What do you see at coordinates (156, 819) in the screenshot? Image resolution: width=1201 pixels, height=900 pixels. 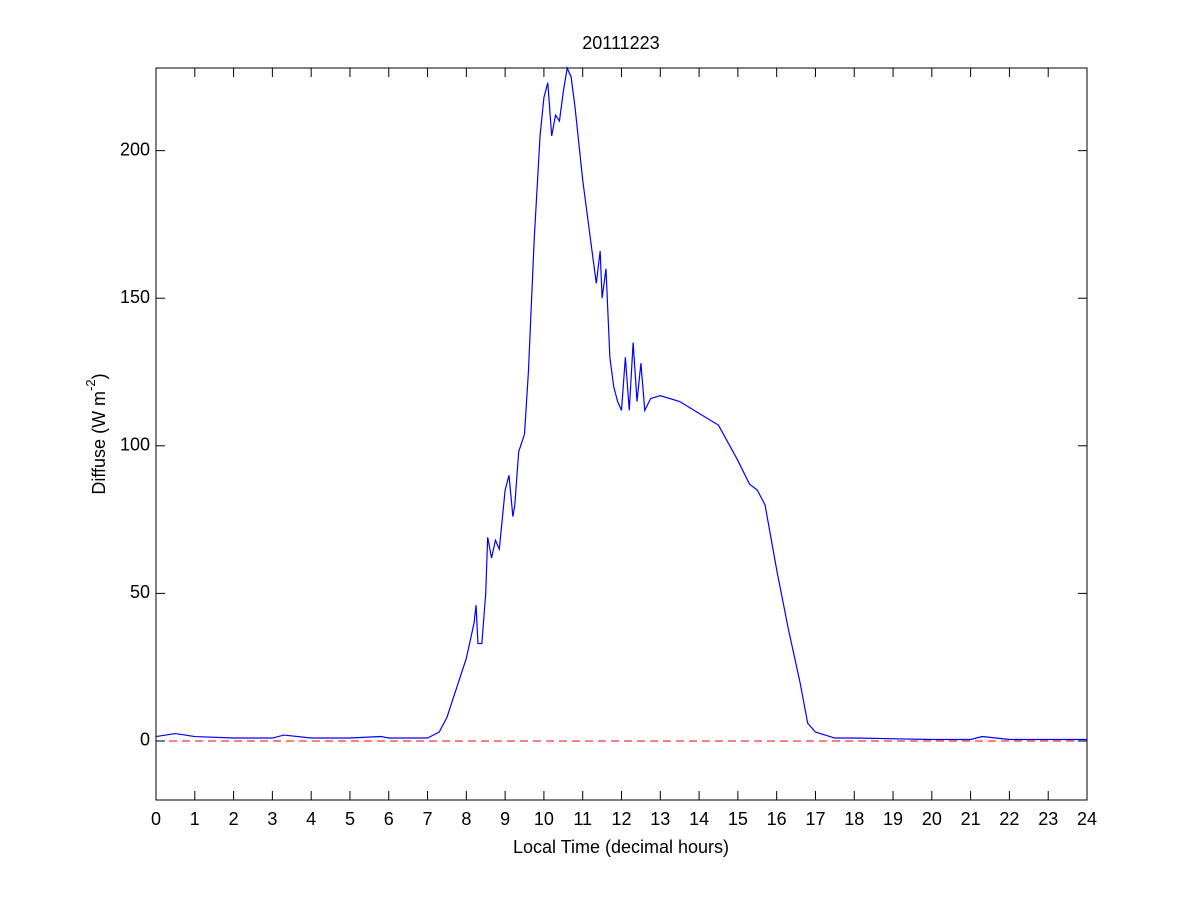 I see `x-tick-label: 0` at bounding box center [156, 819].